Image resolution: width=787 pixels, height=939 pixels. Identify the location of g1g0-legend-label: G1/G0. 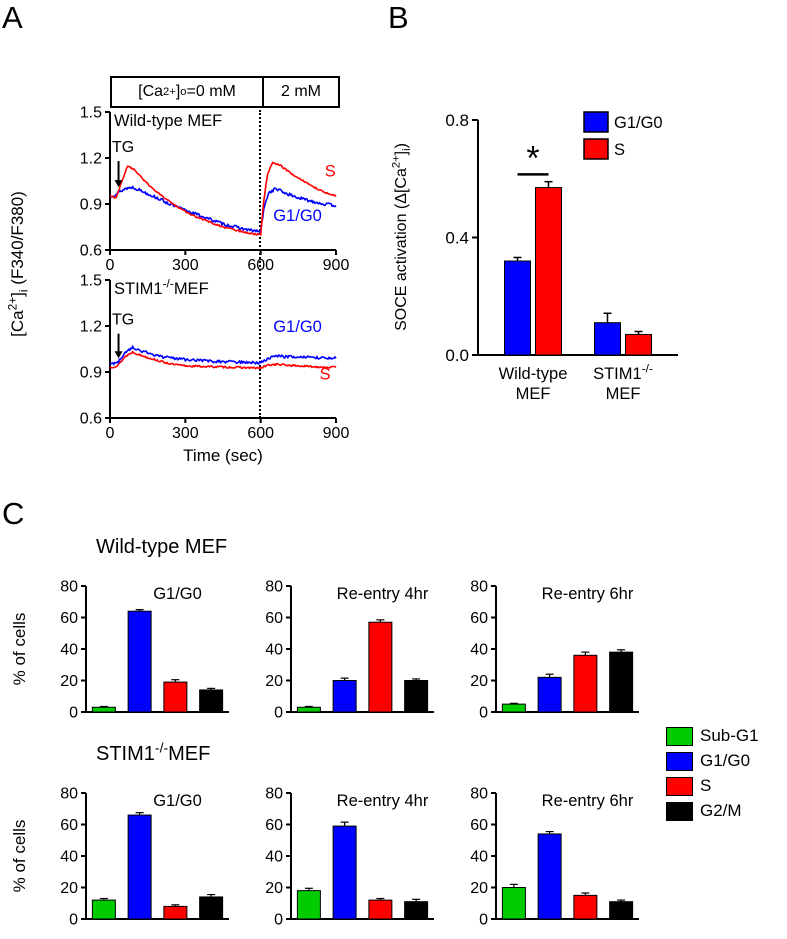
(725, 760).